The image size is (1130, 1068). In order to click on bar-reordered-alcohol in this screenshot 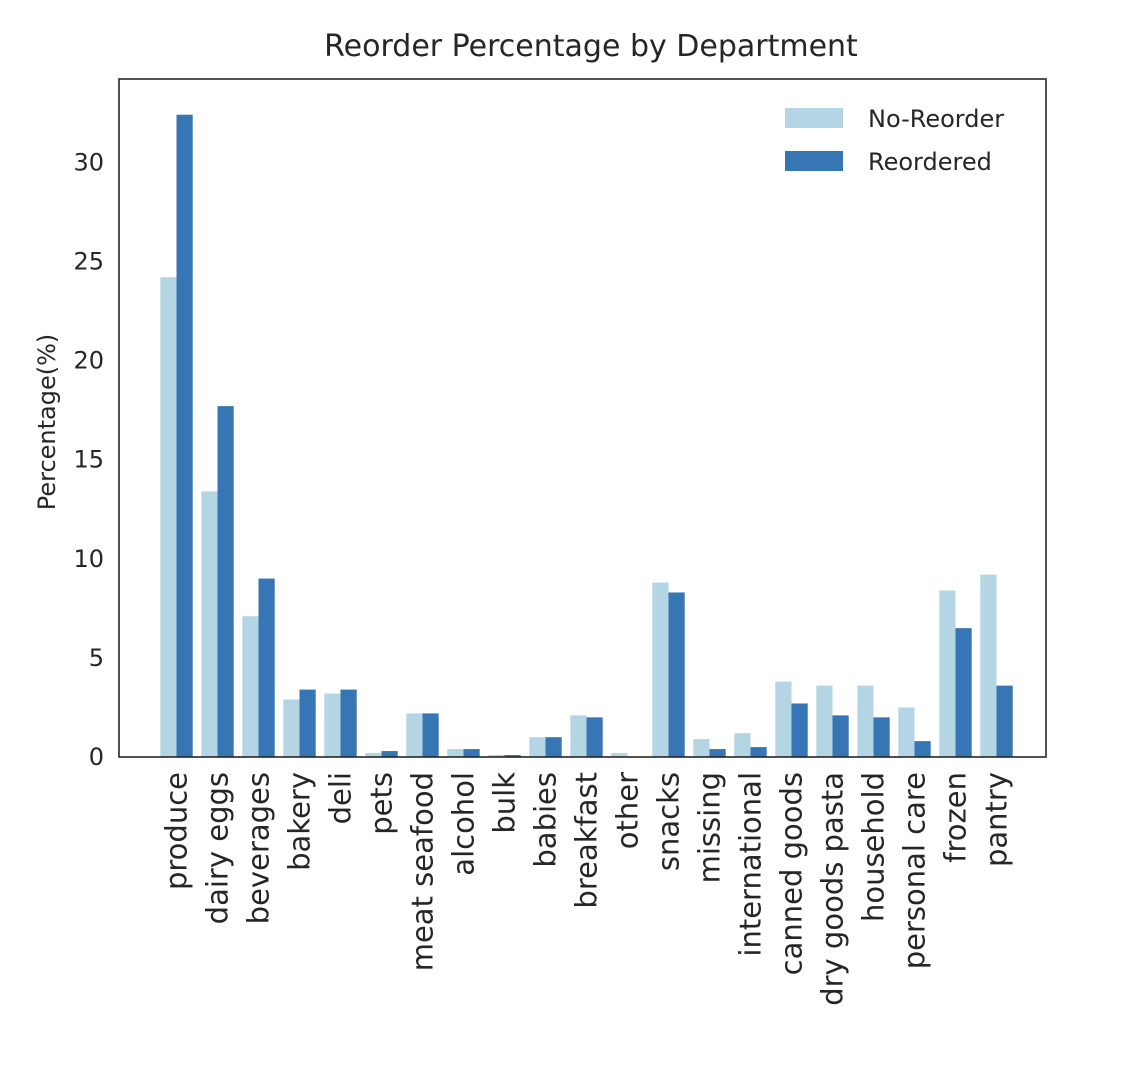, I will do `click(471, 753)`.